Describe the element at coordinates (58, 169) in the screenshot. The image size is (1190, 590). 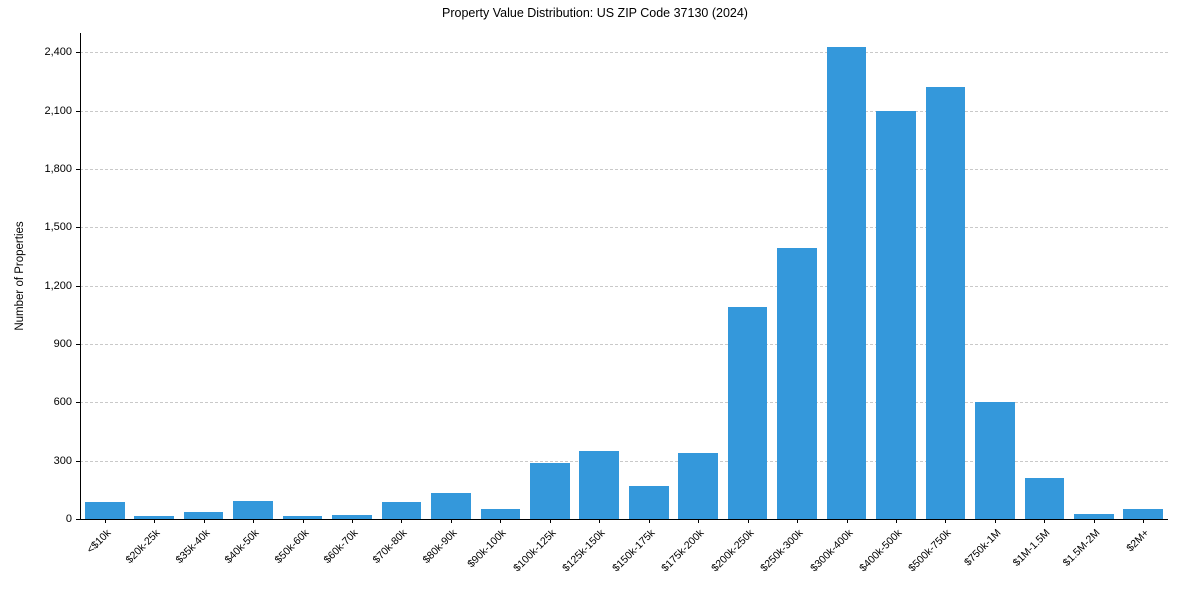
I see `y-tick-label: 1,800` at that location.